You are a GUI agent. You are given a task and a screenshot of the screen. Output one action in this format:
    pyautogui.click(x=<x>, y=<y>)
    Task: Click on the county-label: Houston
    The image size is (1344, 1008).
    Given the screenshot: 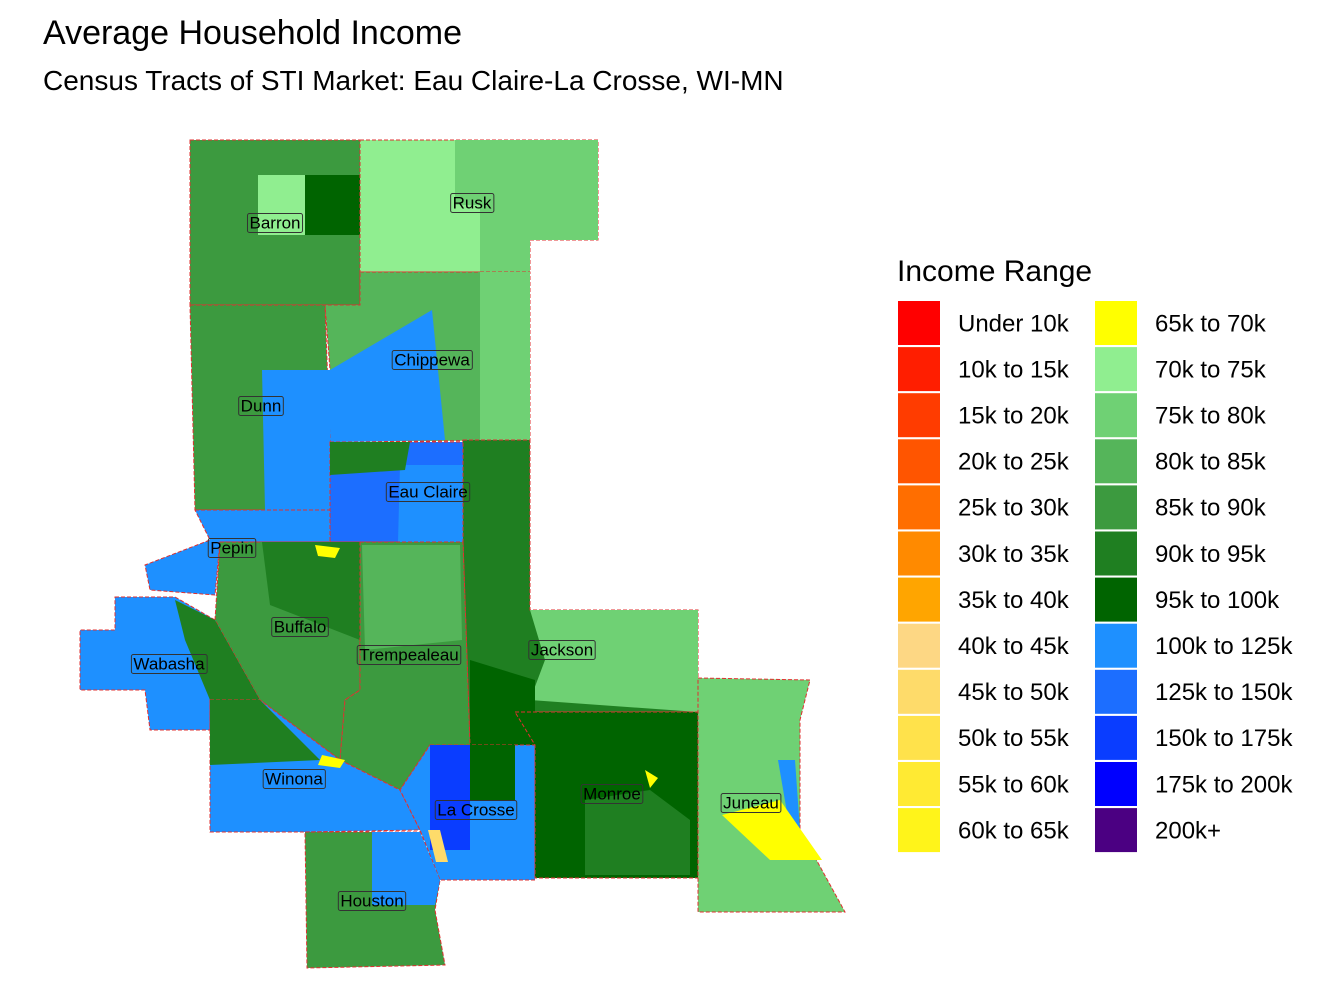 What is the action you would take?
    pyautogui.click(x=371, y=900)
    